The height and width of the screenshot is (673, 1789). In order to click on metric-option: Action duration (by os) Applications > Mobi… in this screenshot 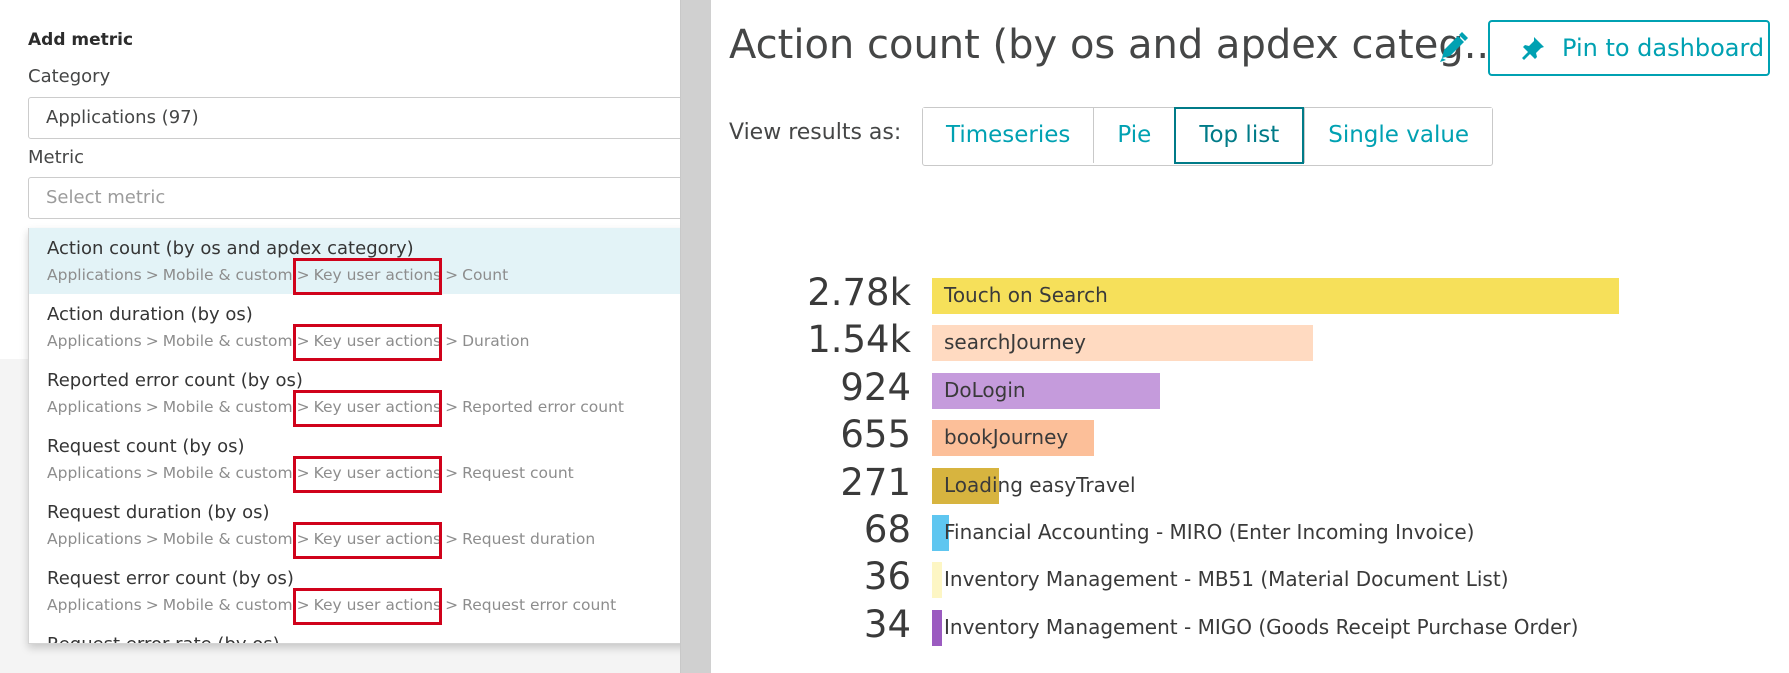, I will do `click(354, 327)`.